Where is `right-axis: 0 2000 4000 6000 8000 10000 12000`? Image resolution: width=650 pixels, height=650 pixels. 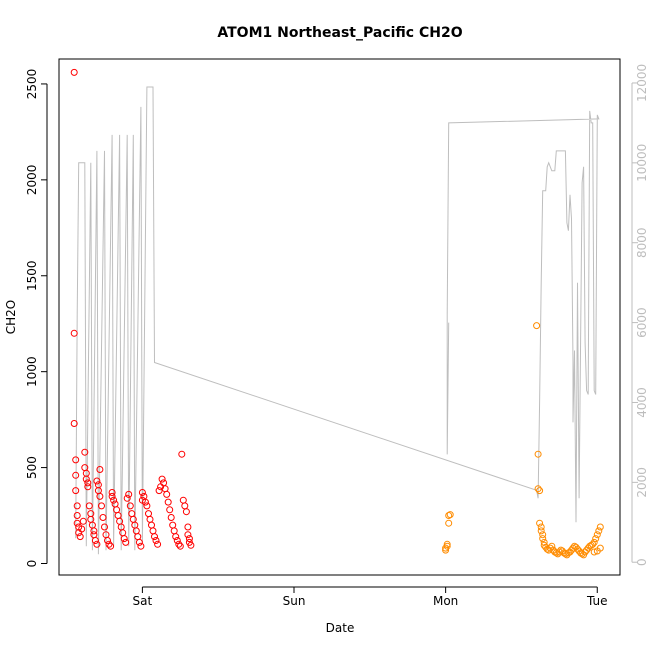
right-axis: 0 2000 4000 6000 8000 10000 12000 is located at coordinates (640, 315).